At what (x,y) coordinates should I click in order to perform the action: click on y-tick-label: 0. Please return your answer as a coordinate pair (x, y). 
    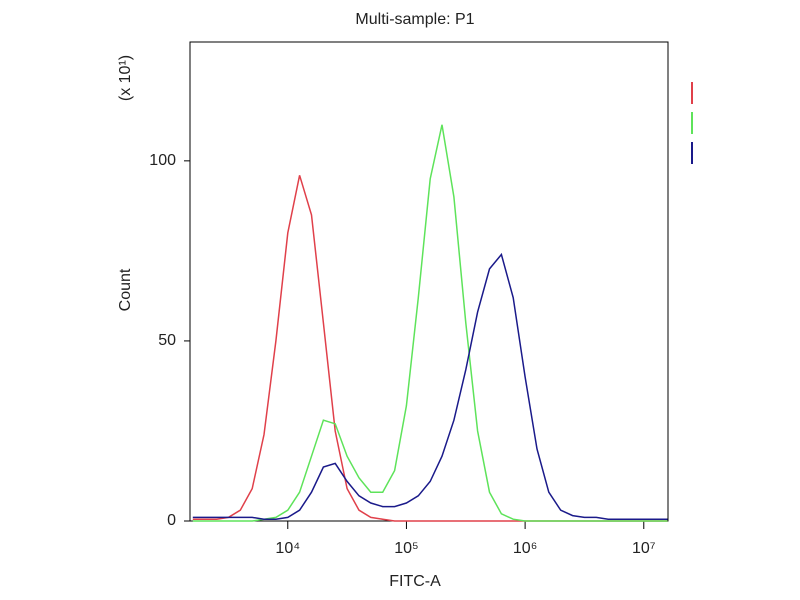
    Looking at the image, I should click on (171, 520).